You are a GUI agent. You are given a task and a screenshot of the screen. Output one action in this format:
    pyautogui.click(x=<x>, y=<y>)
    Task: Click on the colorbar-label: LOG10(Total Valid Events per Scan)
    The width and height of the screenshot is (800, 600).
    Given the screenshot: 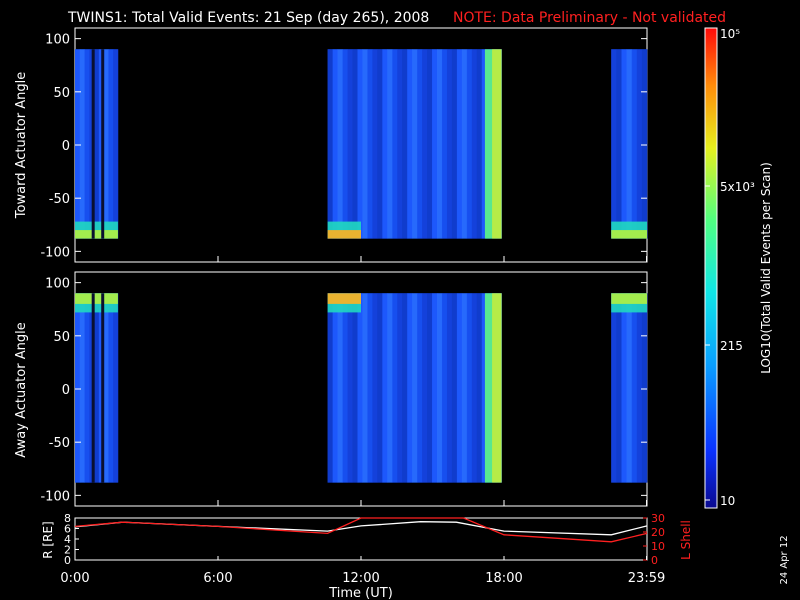 What is the action you would take?
    pyautogui.click(x=766, y=268)
    